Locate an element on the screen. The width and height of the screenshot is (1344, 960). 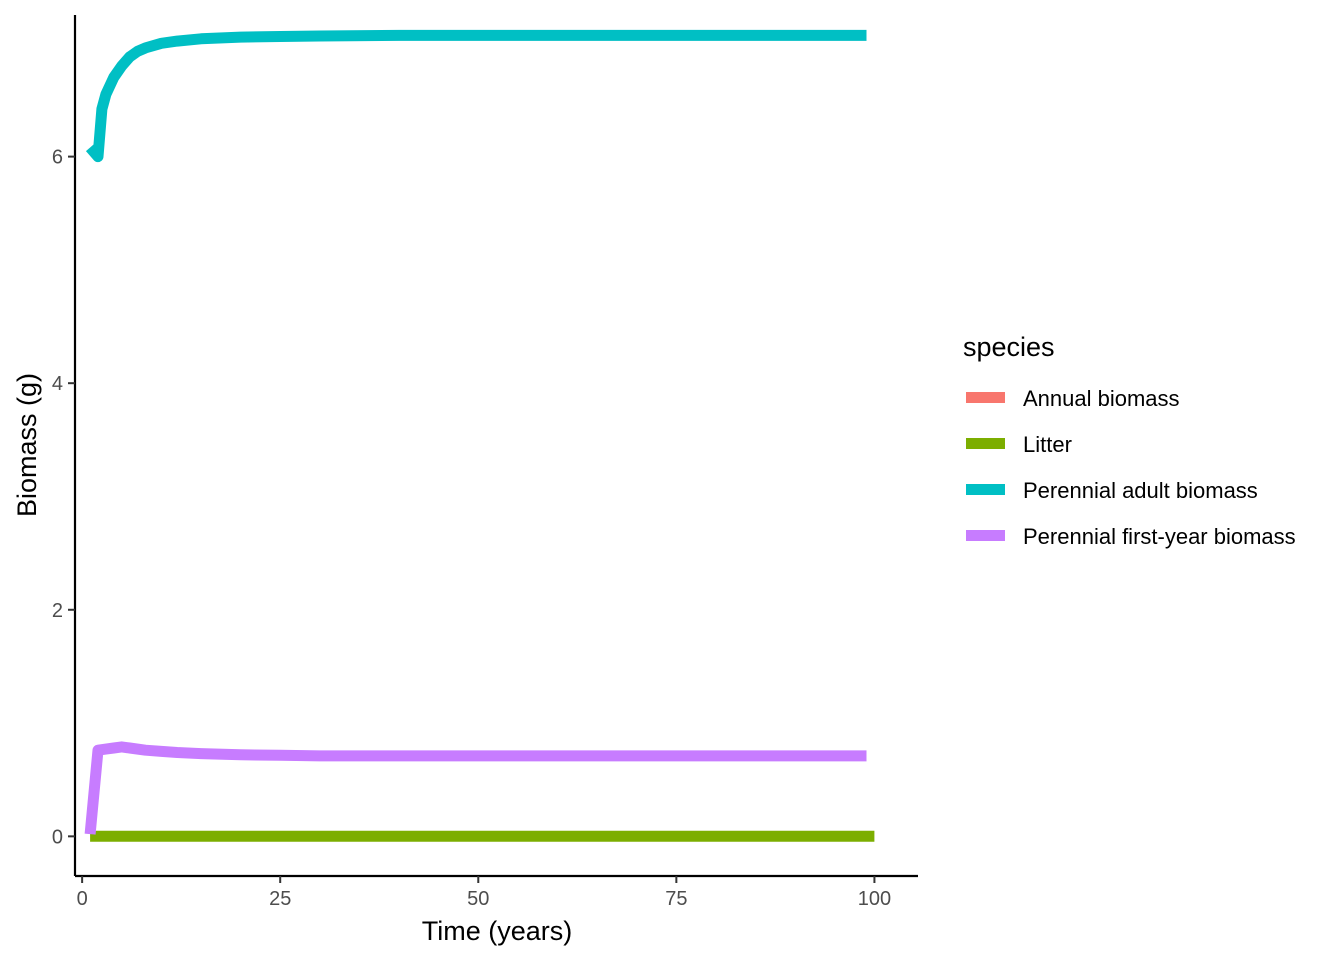
x-tick-label: 100 is located at coordinates (874, 899).